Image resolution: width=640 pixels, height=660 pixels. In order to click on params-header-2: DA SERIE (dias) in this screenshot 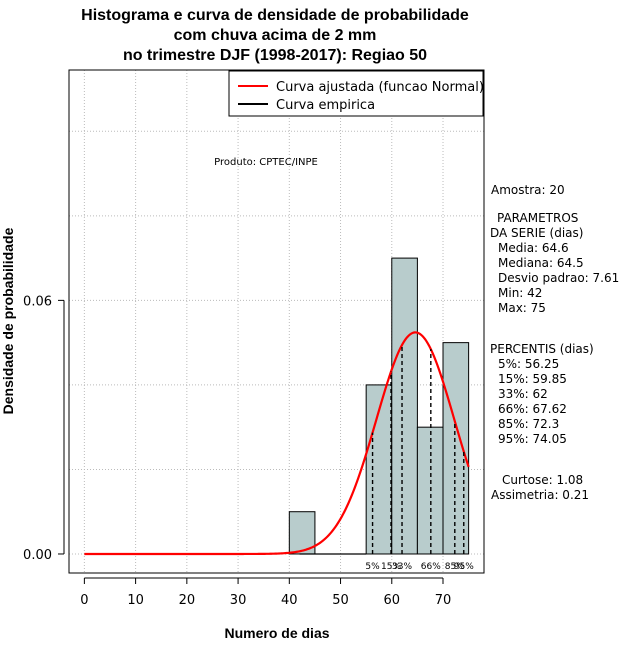, I will do `click(537, 233)`.